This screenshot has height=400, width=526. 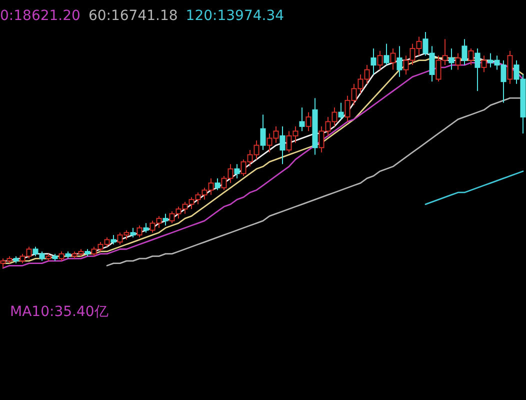 I want to click on legend: 0:18621.20 60:16741.18 120:13974.34, so click(x=142, y=16).